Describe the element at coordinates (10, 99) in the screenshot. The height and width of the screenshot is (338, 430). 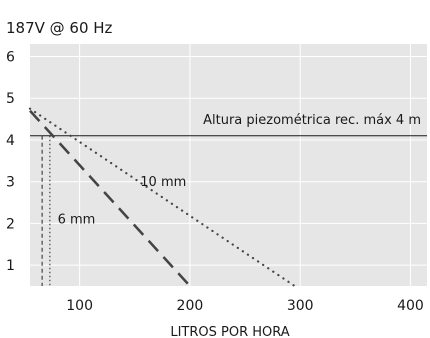
I see `y-tick-label-5: 5` at that location.